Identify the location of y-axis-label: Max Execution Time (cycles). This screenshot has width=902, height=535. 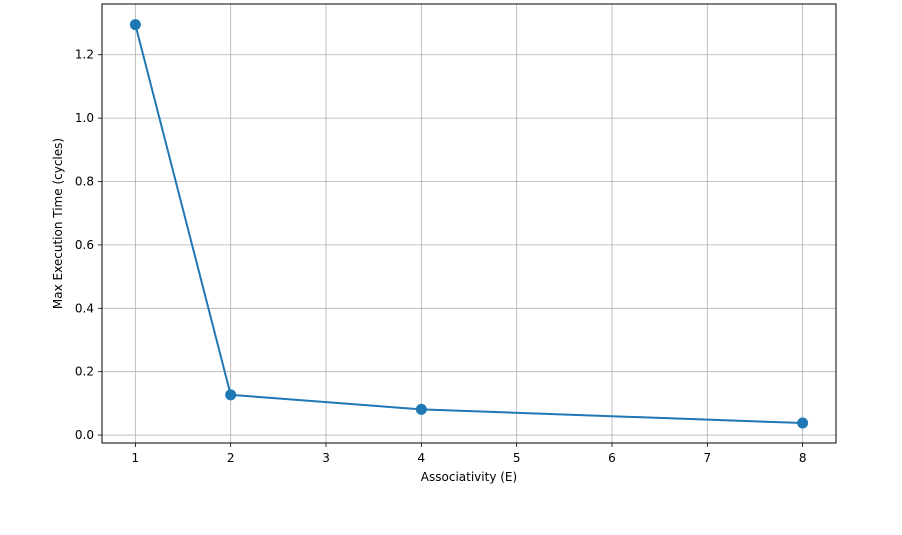
(58, 223).